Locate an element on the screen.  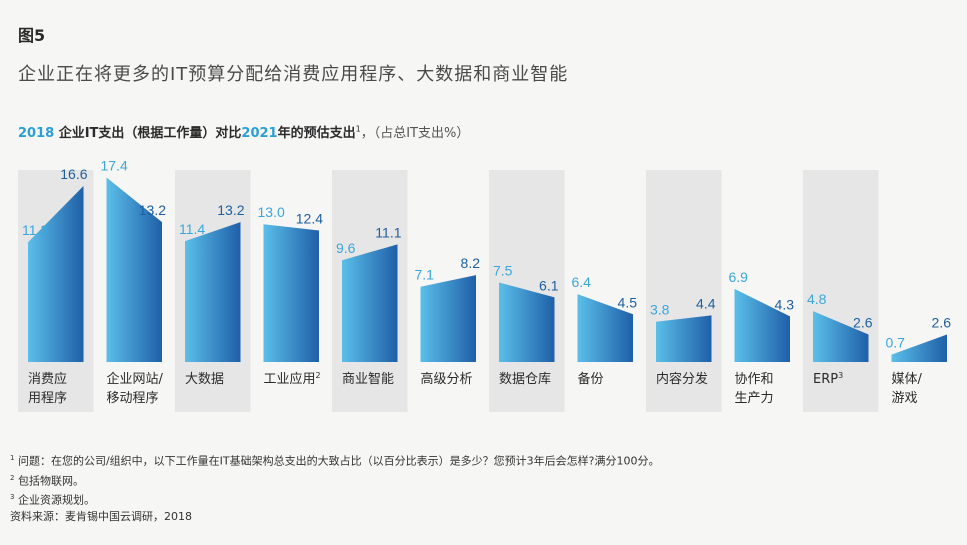
data-label-2018: 6.4 is located at coordinates (582, 282).